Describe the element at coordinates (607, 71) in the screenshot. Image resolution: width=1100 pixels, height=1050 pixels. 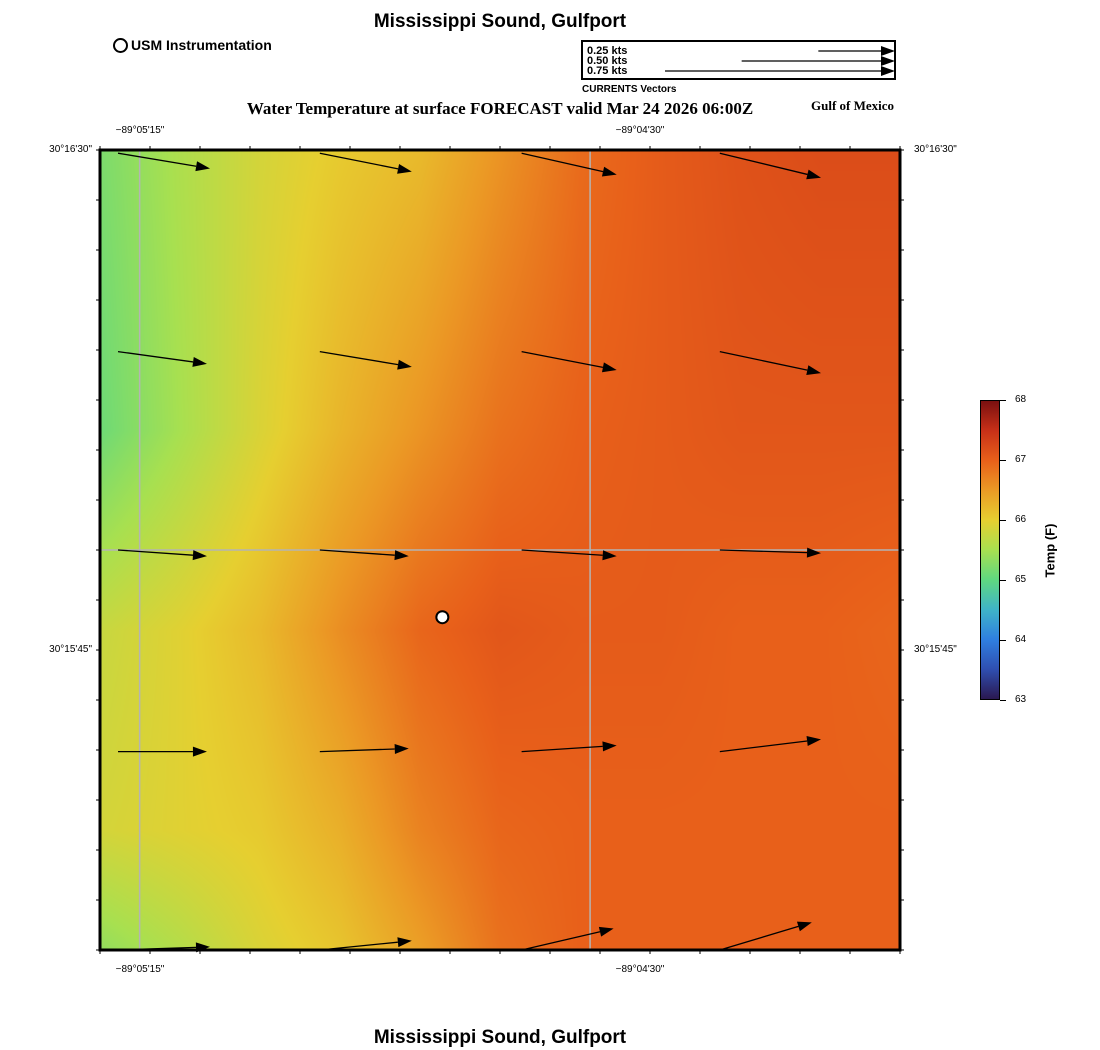
I see `vector-scale-label-3: 0.75 kts` at that location.